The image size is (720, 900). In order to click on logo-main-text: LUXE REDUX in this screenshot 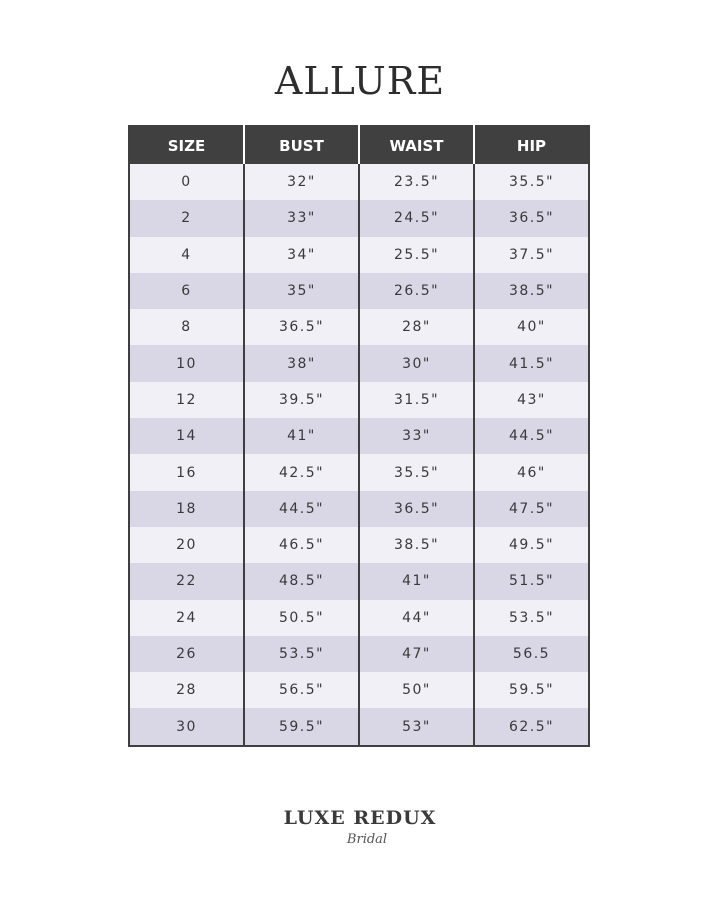, I will do `click(360, 818)`.